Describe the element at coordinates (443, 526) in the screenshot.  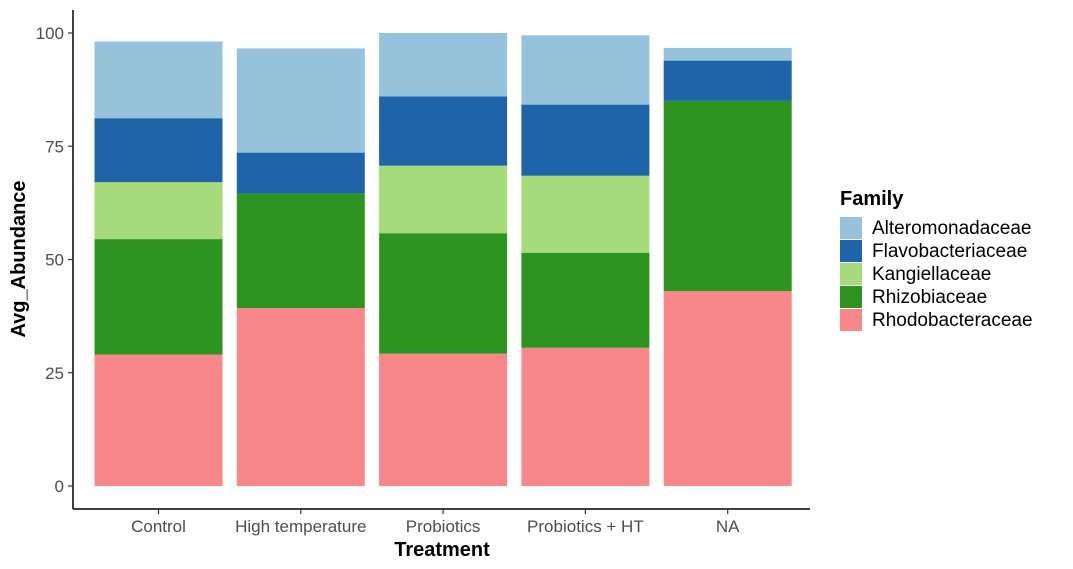
I see `x-tick-label: Probiotics` at that location.